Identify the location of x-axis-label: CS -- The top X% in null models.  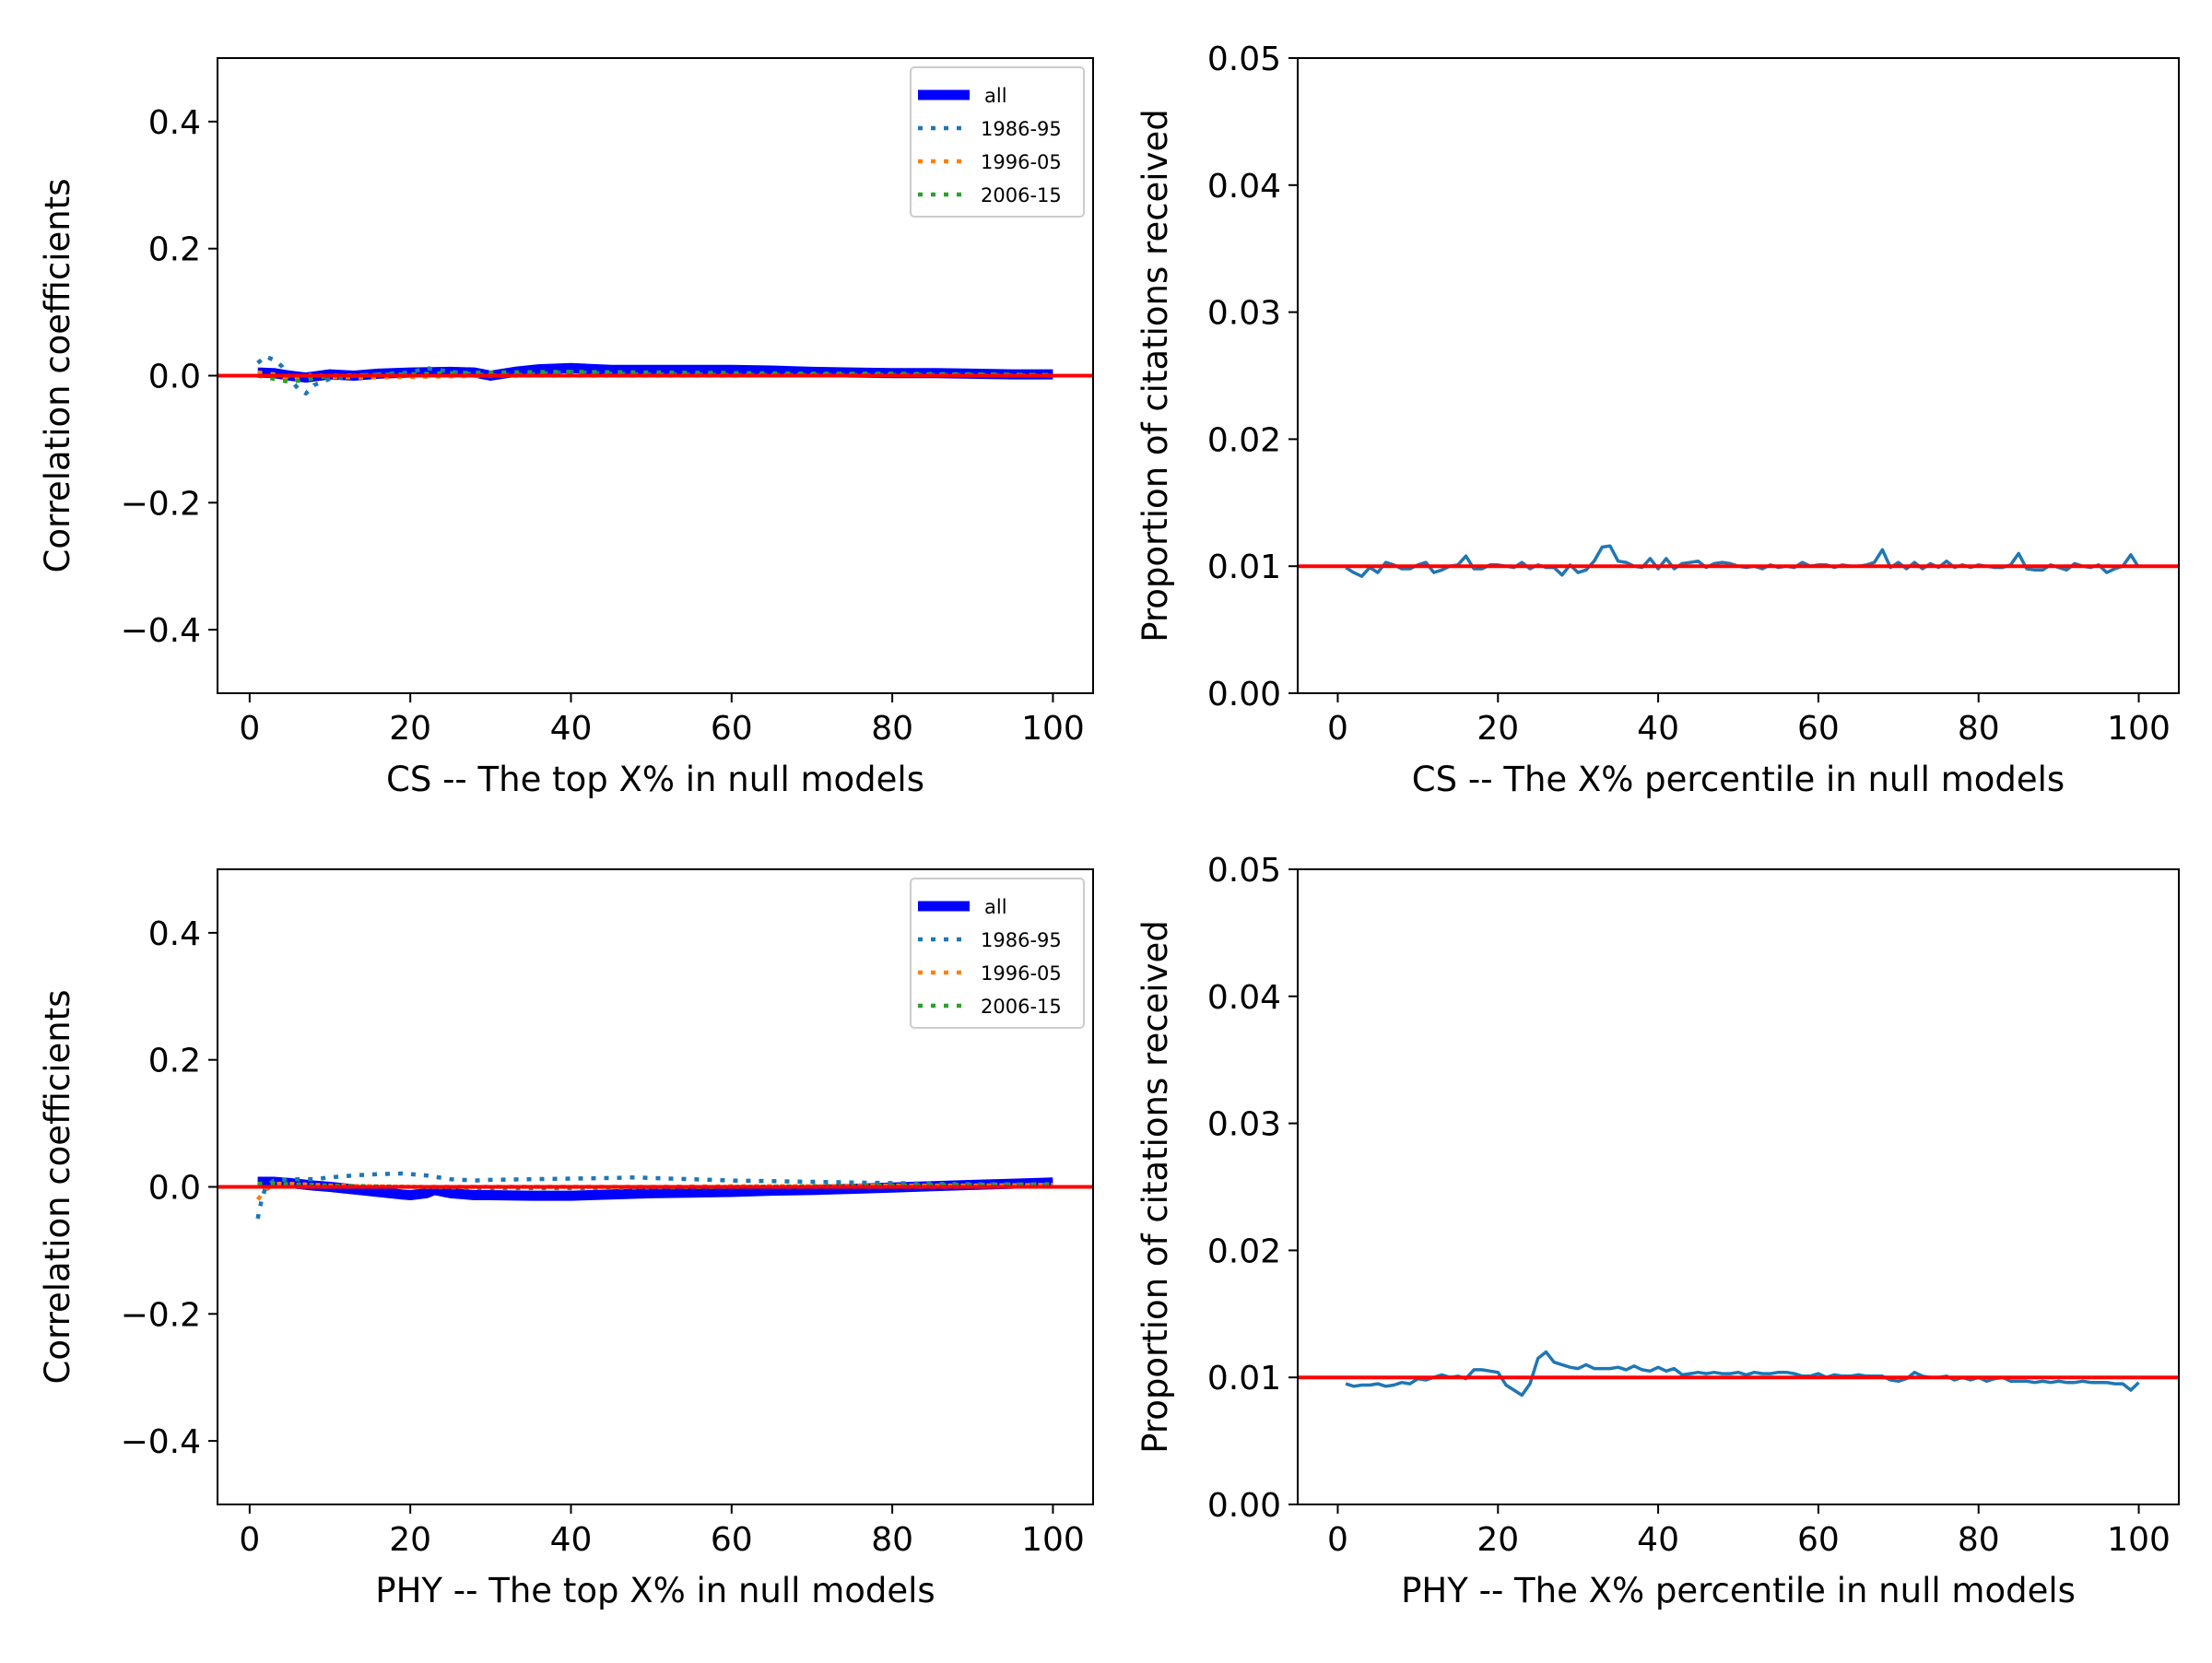
(655, 779).